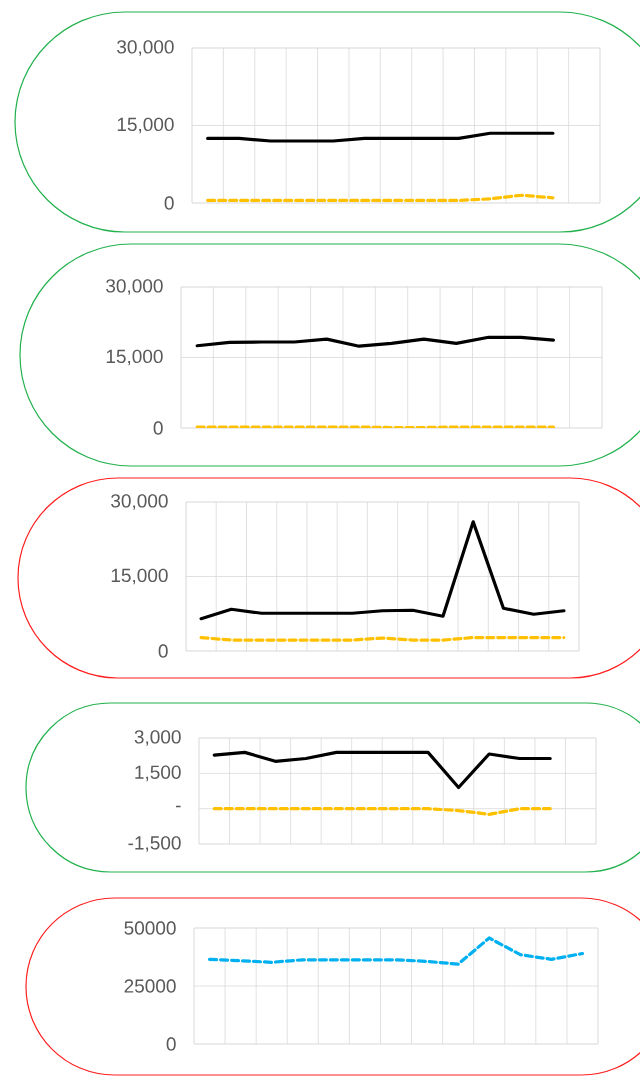 The width and height of the screenshot is (640, 1081). I want to click on y-tick-label: 1,500, so click(158, 773).